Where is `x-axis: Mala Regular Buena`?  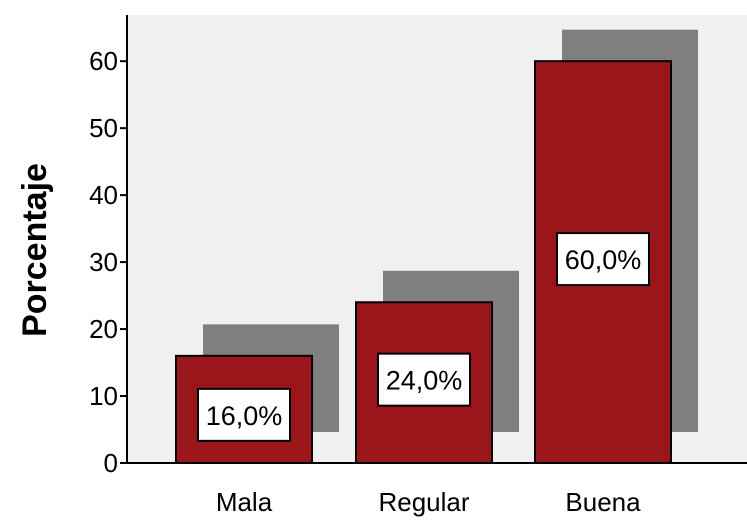 x-axis: Mala Regular Buena is located at coordinates (437, 489).